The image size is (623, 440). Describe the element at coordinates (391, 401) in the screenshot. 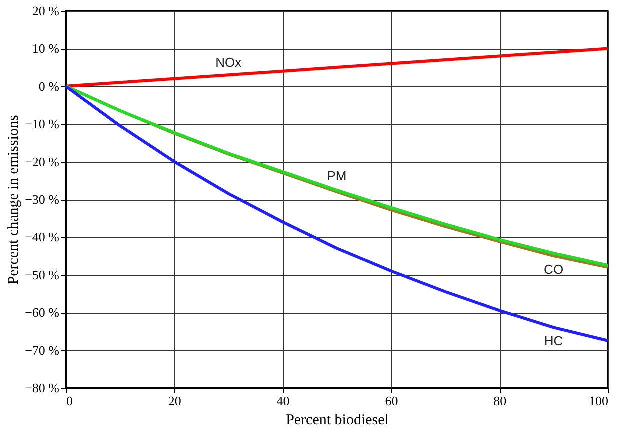

I see `x-tick-label: 60` at that location.